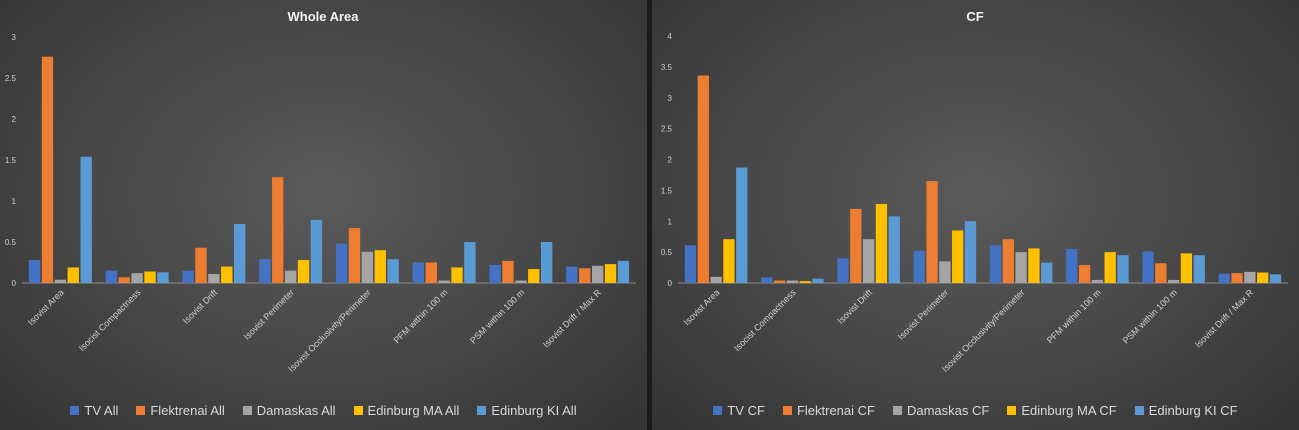 The width and height of the screenshot is (1299, 430). Describe the element at coordinates (534, 410) in the screenshot. I see `legend-label: Edinburg KI All` at that location.